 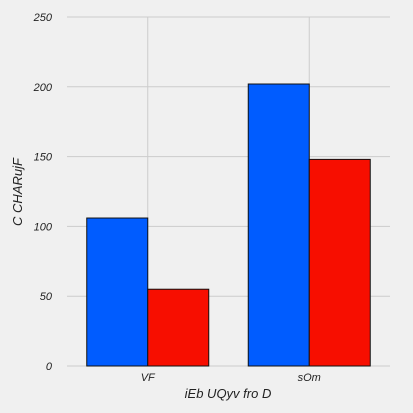 What do you see at coordinates (49, 367) in the screenshot?
I see `y-tick-label: 0` at bounding box center [49, 367].